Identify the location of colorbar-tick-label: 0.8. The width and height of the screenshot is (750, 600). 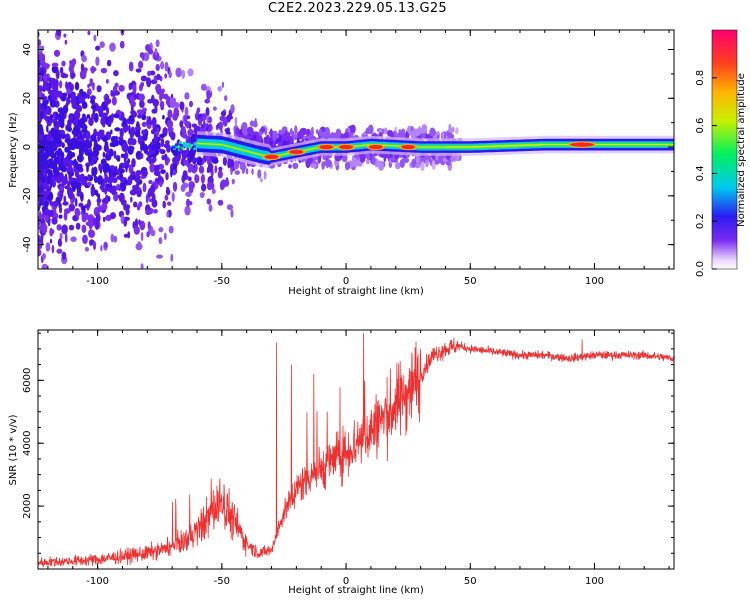
(700, 78).